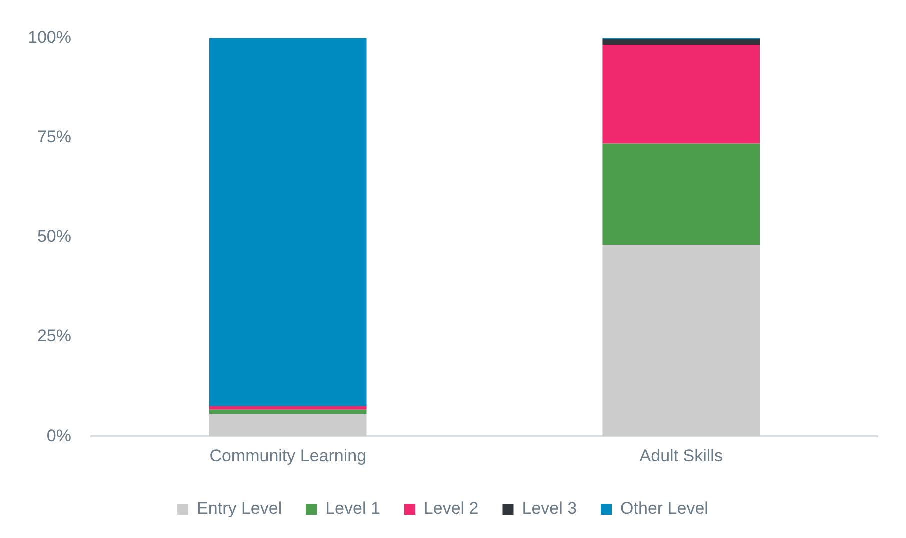  I want to click on legend-label: Other Level, so click(664, 508).